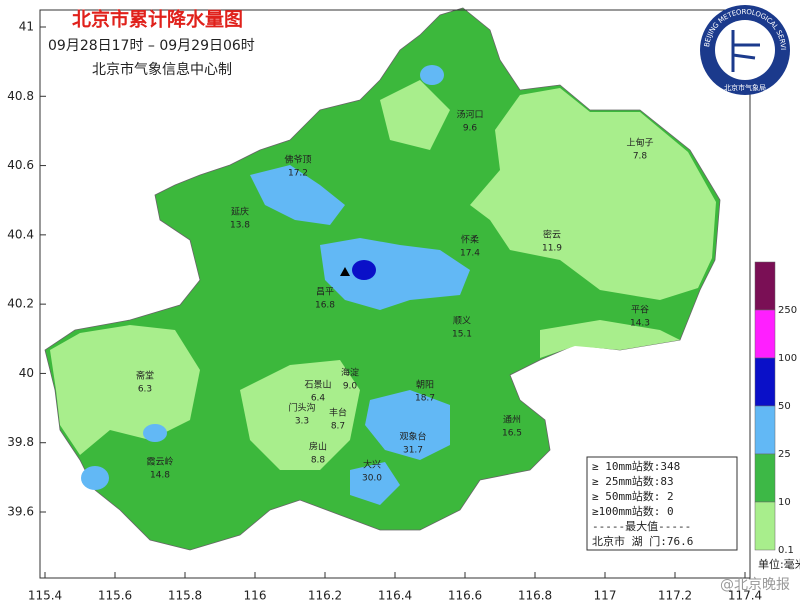 This screenshot has height=605, width=800. What do you see at coordinates (115, 596) in the screenshot?
I see `x-tick-label: 115.6` at bounding box center [115, 596].